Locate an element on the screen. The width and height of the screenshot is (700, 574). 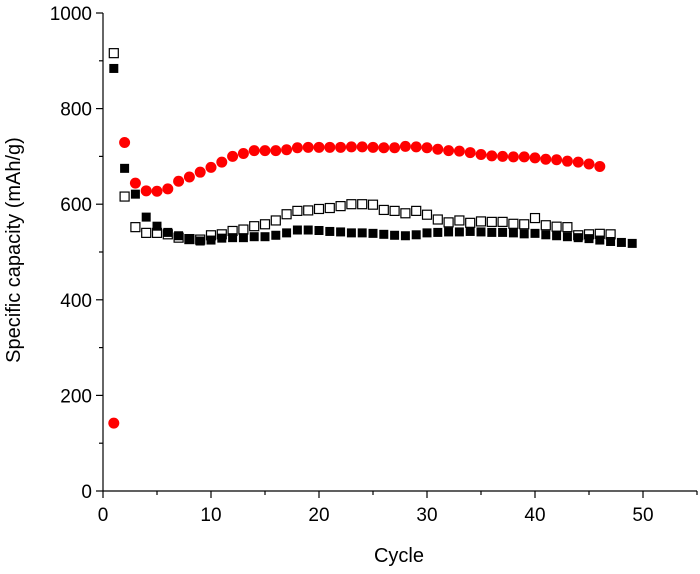
x-tick-label: 40 is located at coordinates (534, 515).